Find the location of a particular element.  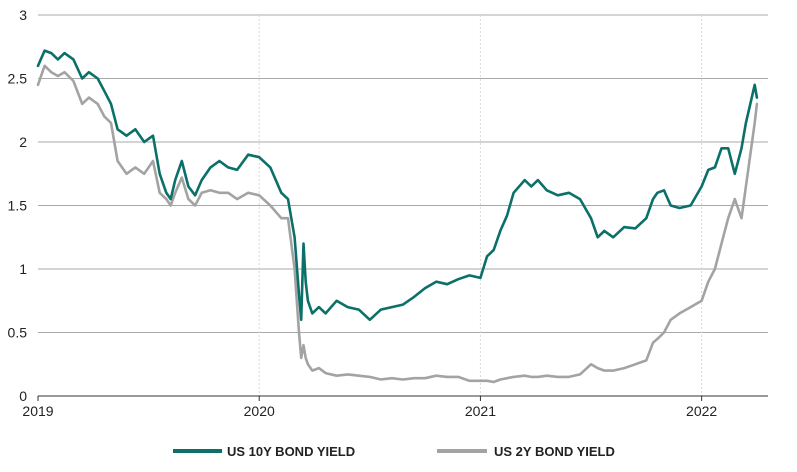

legend-label-2y: US 2Y BOND YIELD is located at coordinates (554, 451).